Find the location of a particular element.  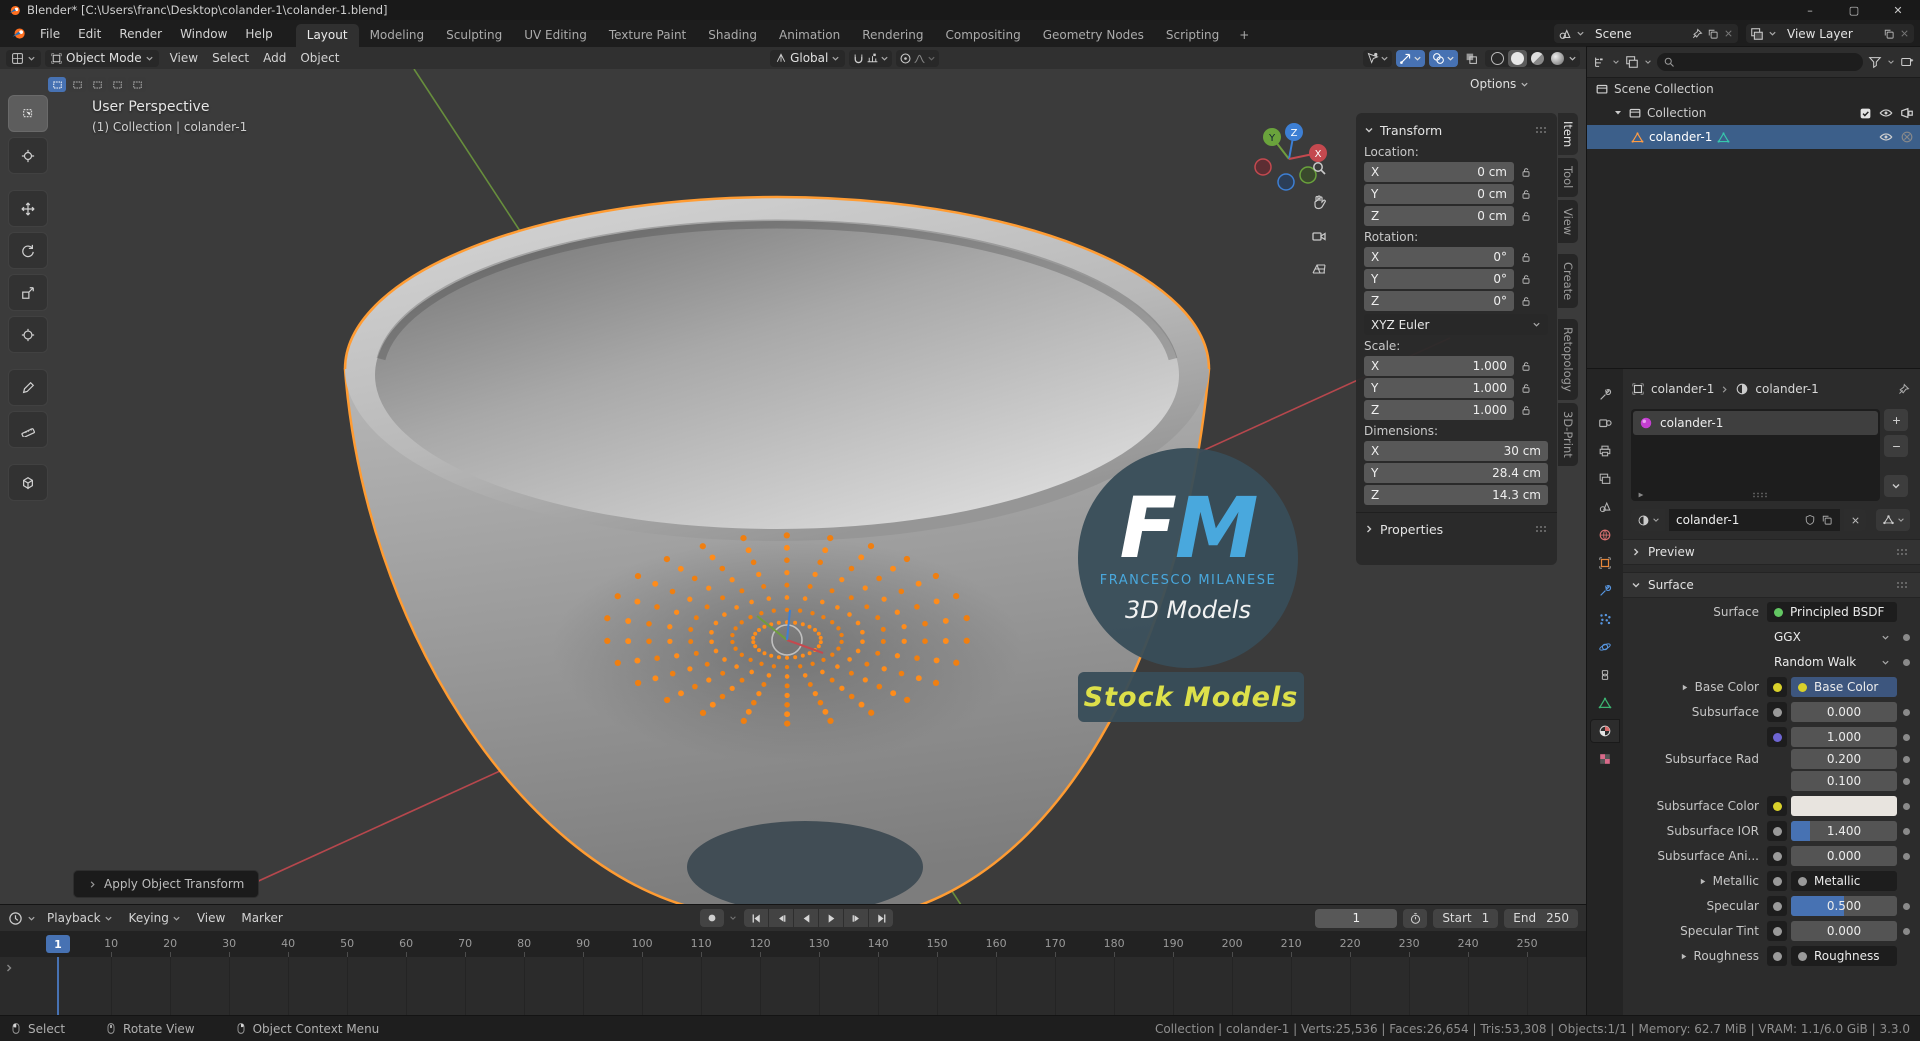

scene-selector: Scene is located at coordinates (1646, 33).